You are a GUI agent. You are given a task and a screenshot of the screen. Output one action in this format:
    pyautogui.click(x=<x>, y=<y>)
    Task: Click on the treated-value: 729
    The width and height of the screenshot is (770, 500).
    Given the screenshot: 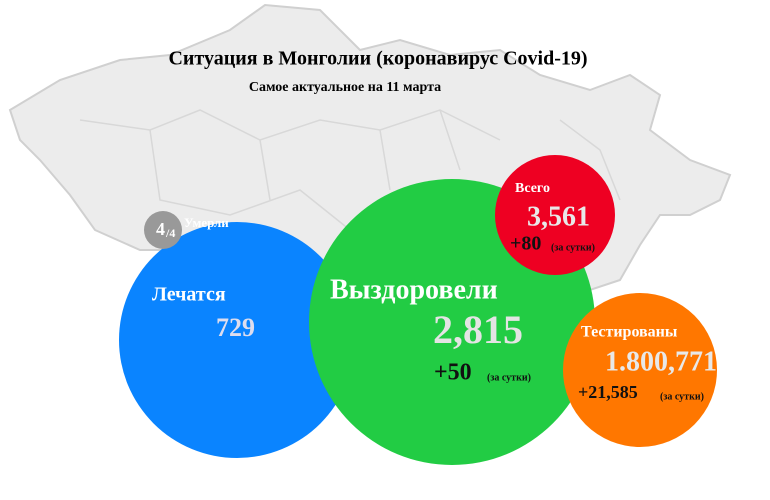 What is the action you would take?
    pyautogui.click(x=235, y=327)
    